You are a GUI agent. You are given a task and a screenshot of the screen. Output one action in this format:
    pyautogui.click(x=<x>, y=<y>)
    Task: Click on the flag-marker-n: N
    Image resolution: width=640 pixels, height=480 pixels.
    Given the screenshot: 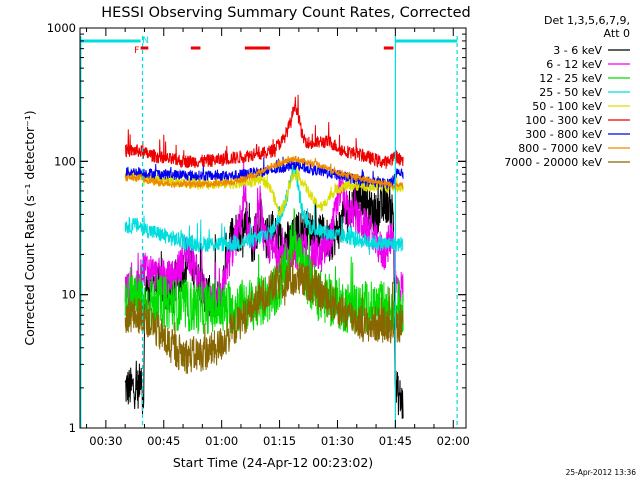 What is the action you would take?
    pyautogui.click(x=145, y=41)
    